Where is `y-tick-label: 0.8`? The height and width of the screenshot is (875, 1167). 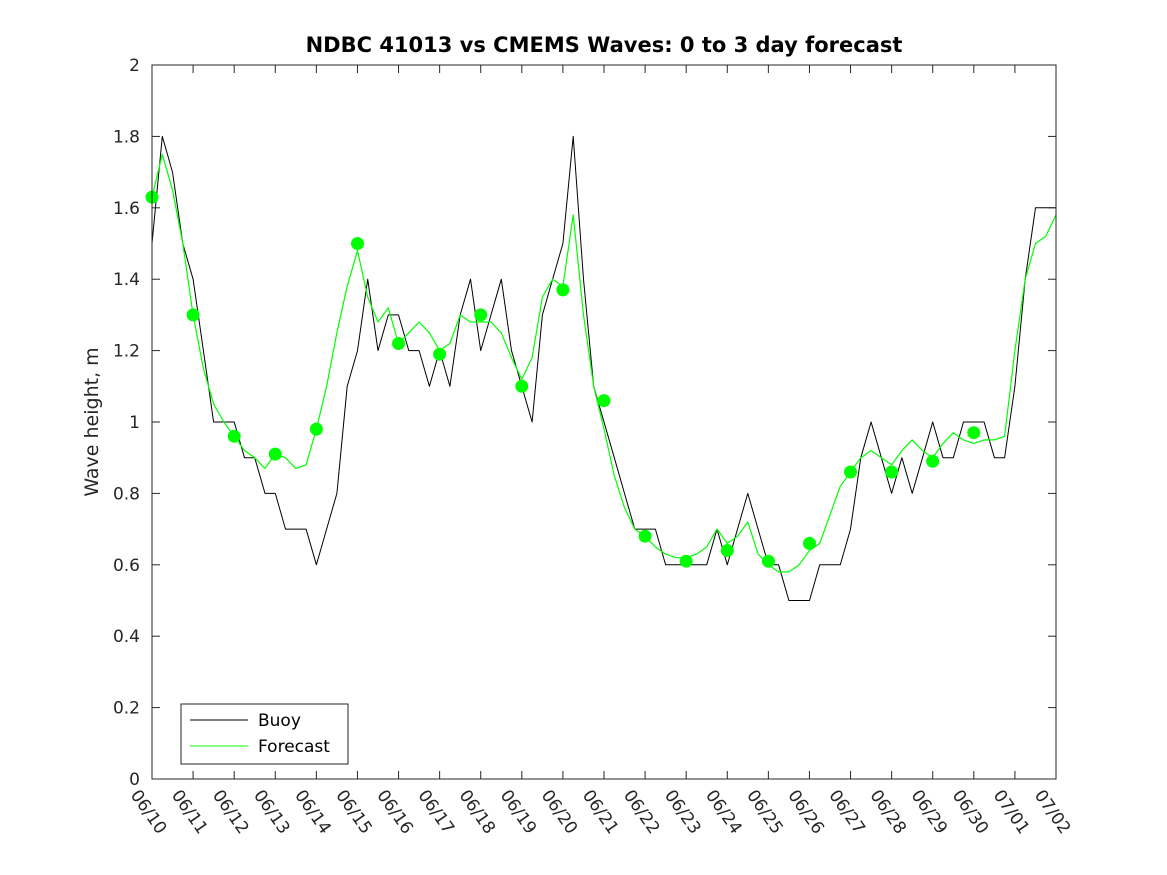 y-tick-label: 0.8 is located at coordinates (126, 494).